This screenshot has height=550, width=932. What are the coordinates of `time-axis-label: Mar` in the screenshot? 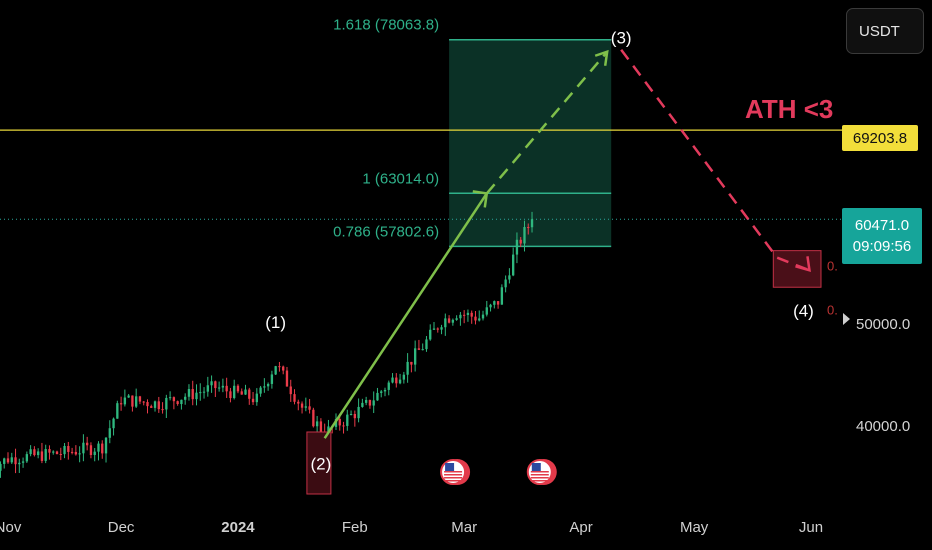 It's located at (464, 527).